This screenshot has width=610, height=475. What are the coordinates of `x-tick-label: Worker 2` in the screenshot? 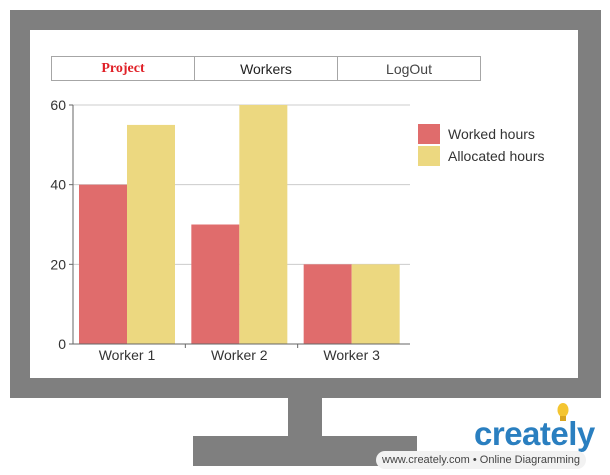 It's located at (239, 355).